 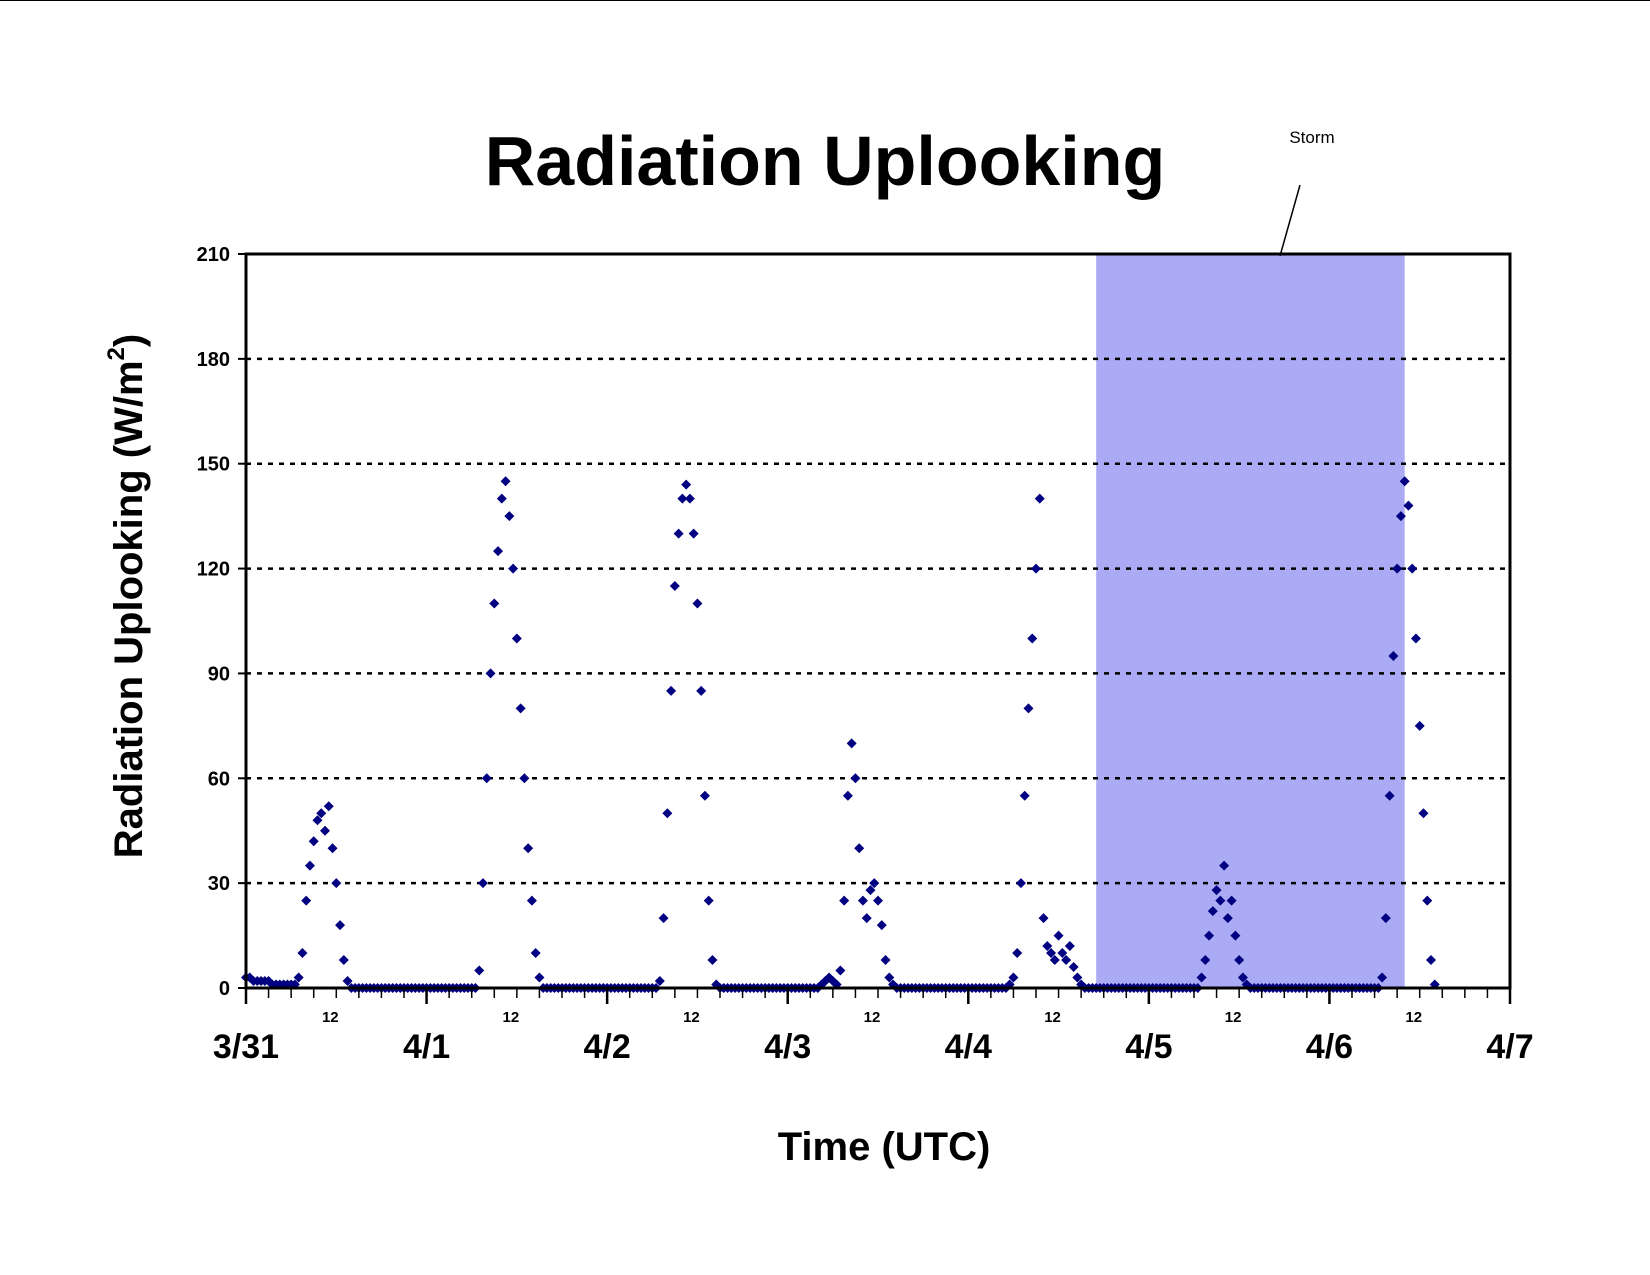 What do you see at coordinates (968, 1047) in the screenshot?
I see `date-label-4: 4/4` at bounding box center [968, 1047].